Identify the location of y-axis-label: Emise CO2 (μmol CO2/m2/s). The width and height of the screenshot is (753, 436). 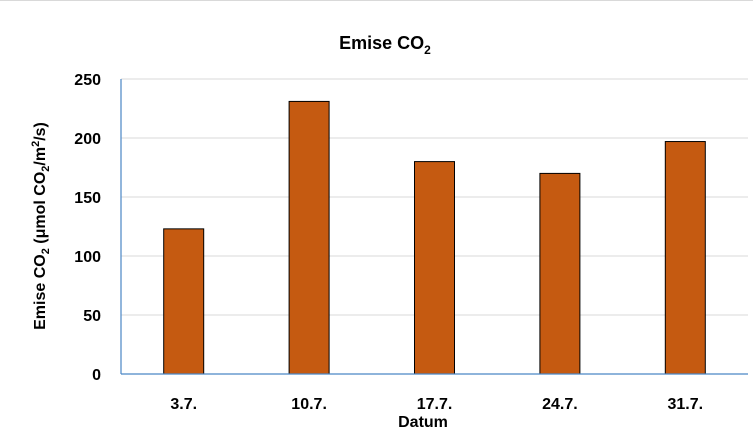
(41, 226).